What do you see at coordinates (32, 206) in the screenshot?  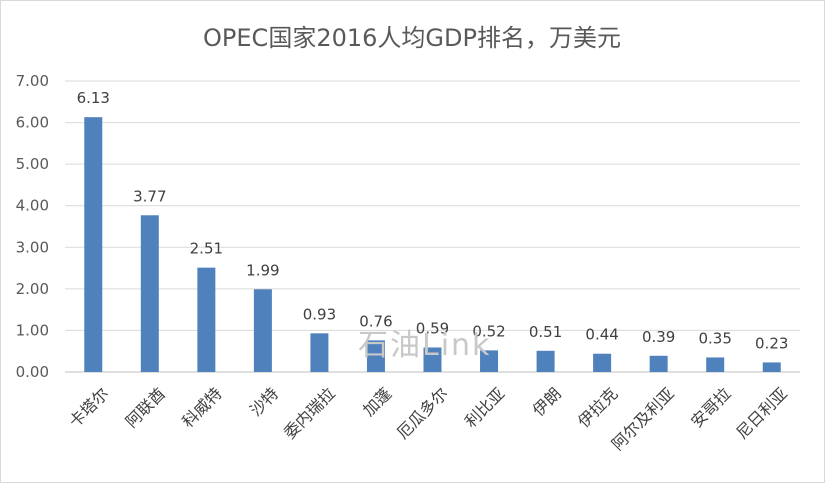 I see `y-tick-label: 4.00` at bounding box center [32, 206].